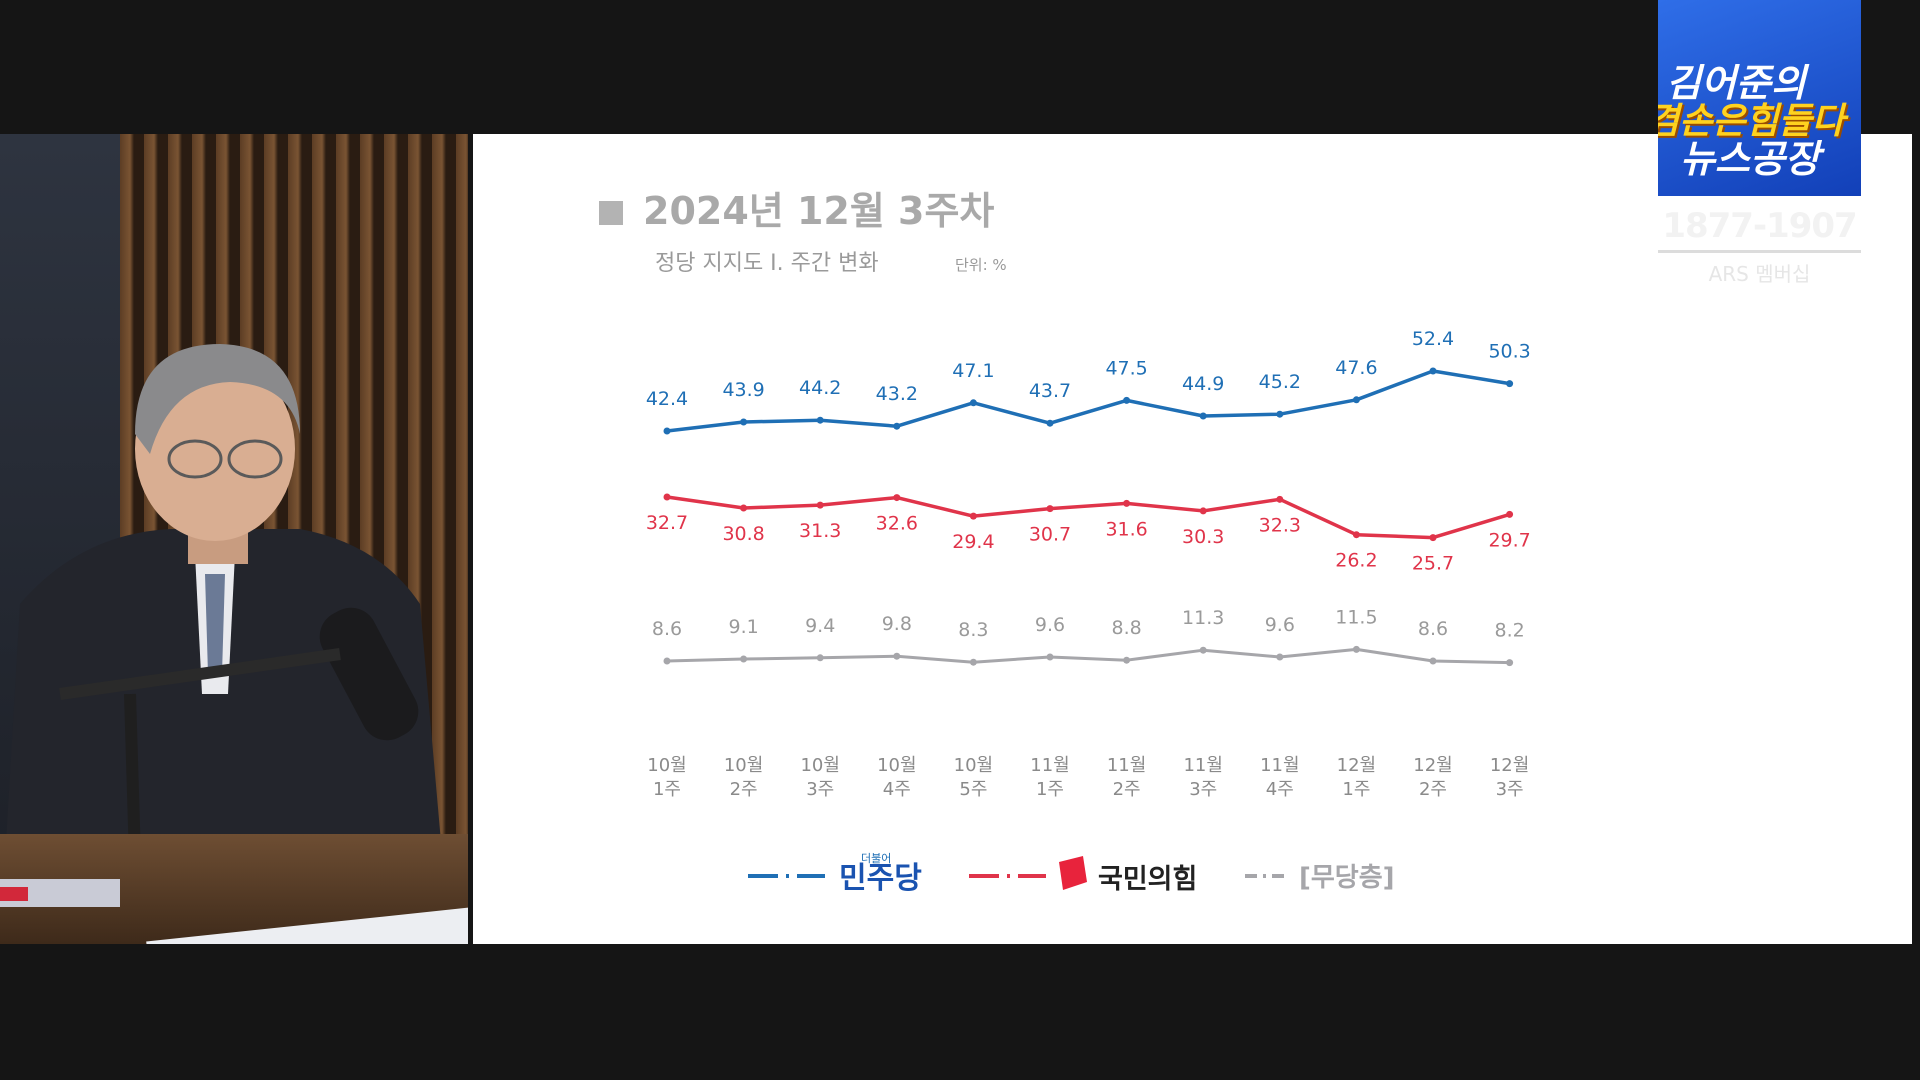 This screenshot has height=1080, width=1920. What do you see at coordinates (1356, 368) in the screenshot?
I see `data-label-minjoo: 47.6` at bounding box center [1356, 368].